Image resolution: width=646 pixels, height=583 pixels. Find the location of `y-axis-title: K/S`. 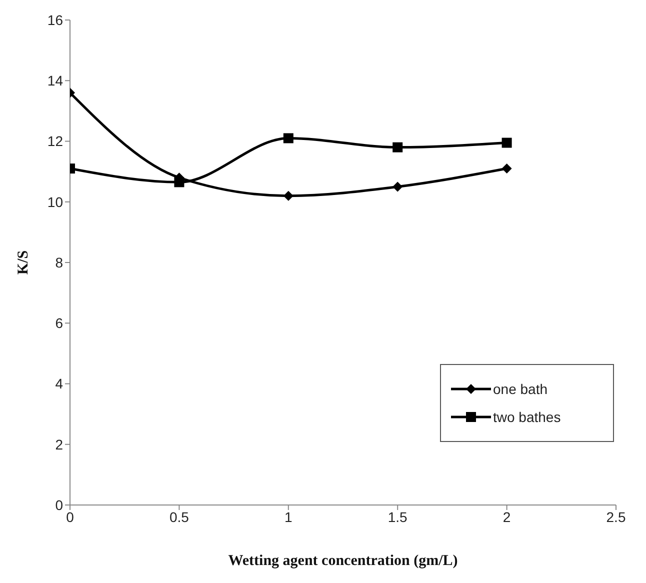

y-axis-title: K/S is located at coordinates (23, 262).